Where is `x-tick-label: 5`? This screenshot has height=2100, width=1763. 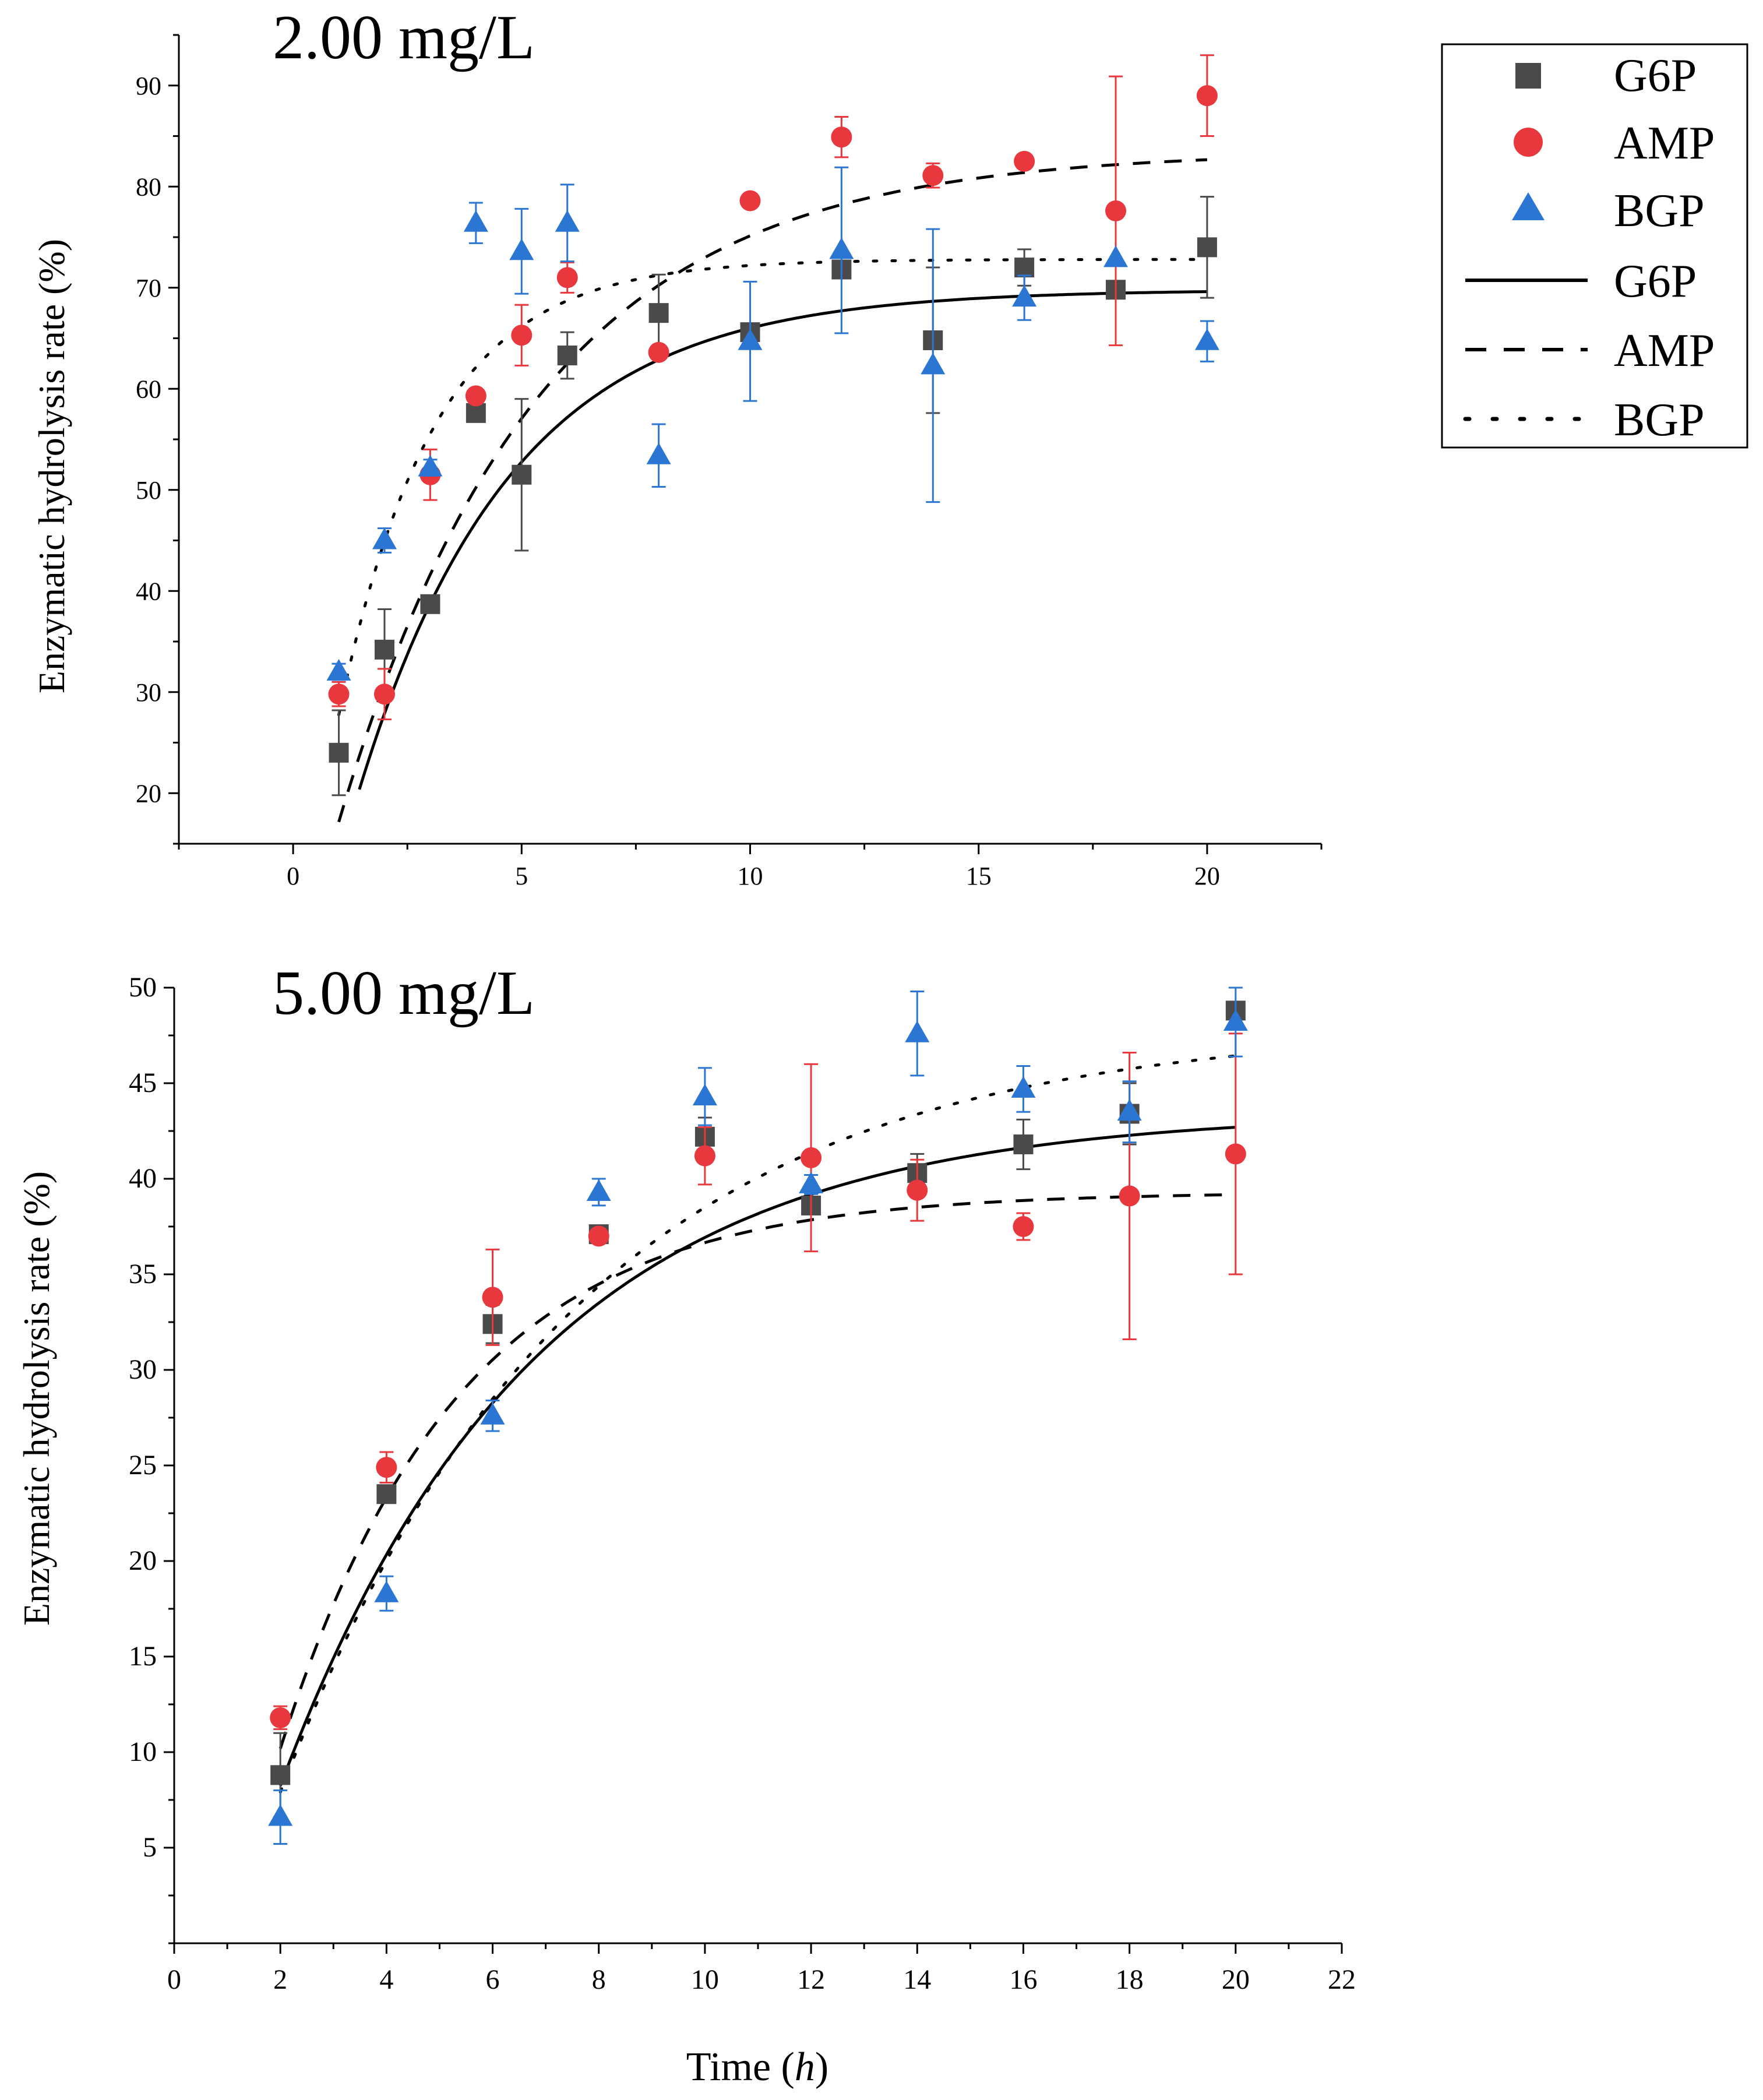 x-tick-label: 5 is located at coordinates (521, 876).